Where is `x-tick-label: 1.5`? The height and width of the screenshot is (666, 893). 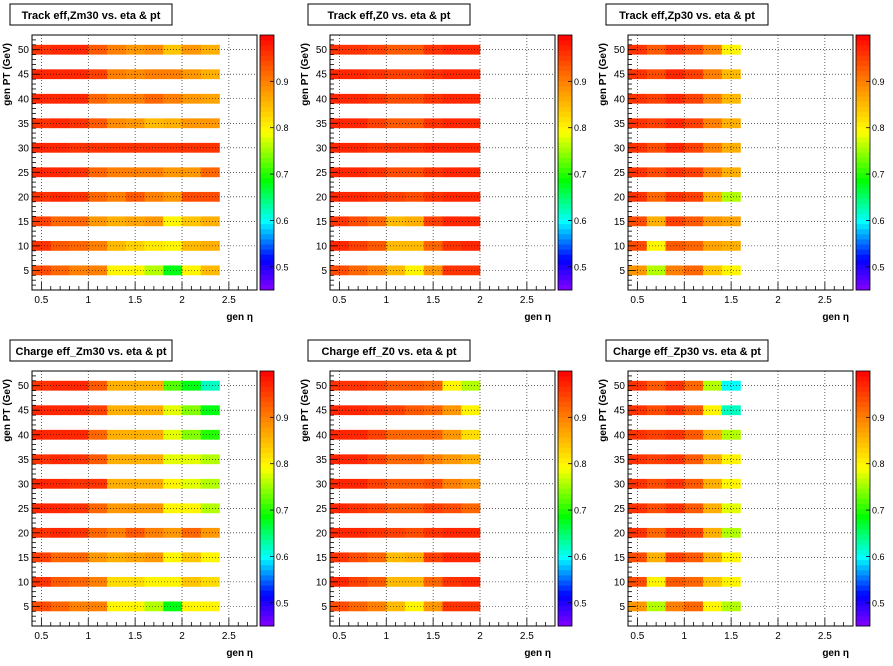
x-tick-label: 1.5 is located at coordinates (731, 636).